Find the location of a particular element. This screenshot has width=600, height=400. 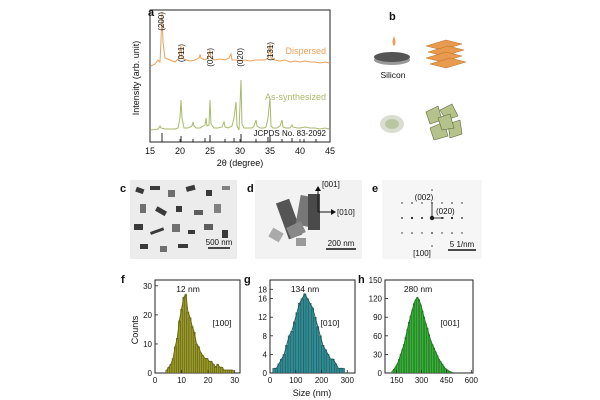

zone-001-label: [001] is located at coordinates (331, 184).